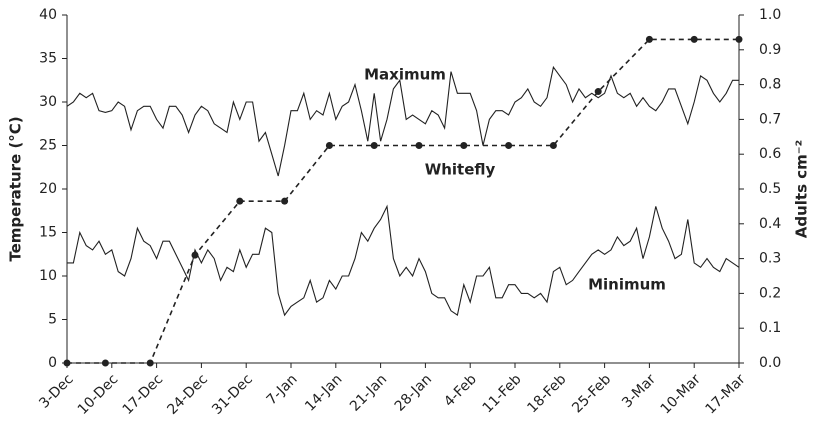 This screenshot has width=815, height=430. What do you see at coordinates (368, 392) in the screenshot?
I see `x-tick-label: 21-Jan` at bounding box center [368, 392].